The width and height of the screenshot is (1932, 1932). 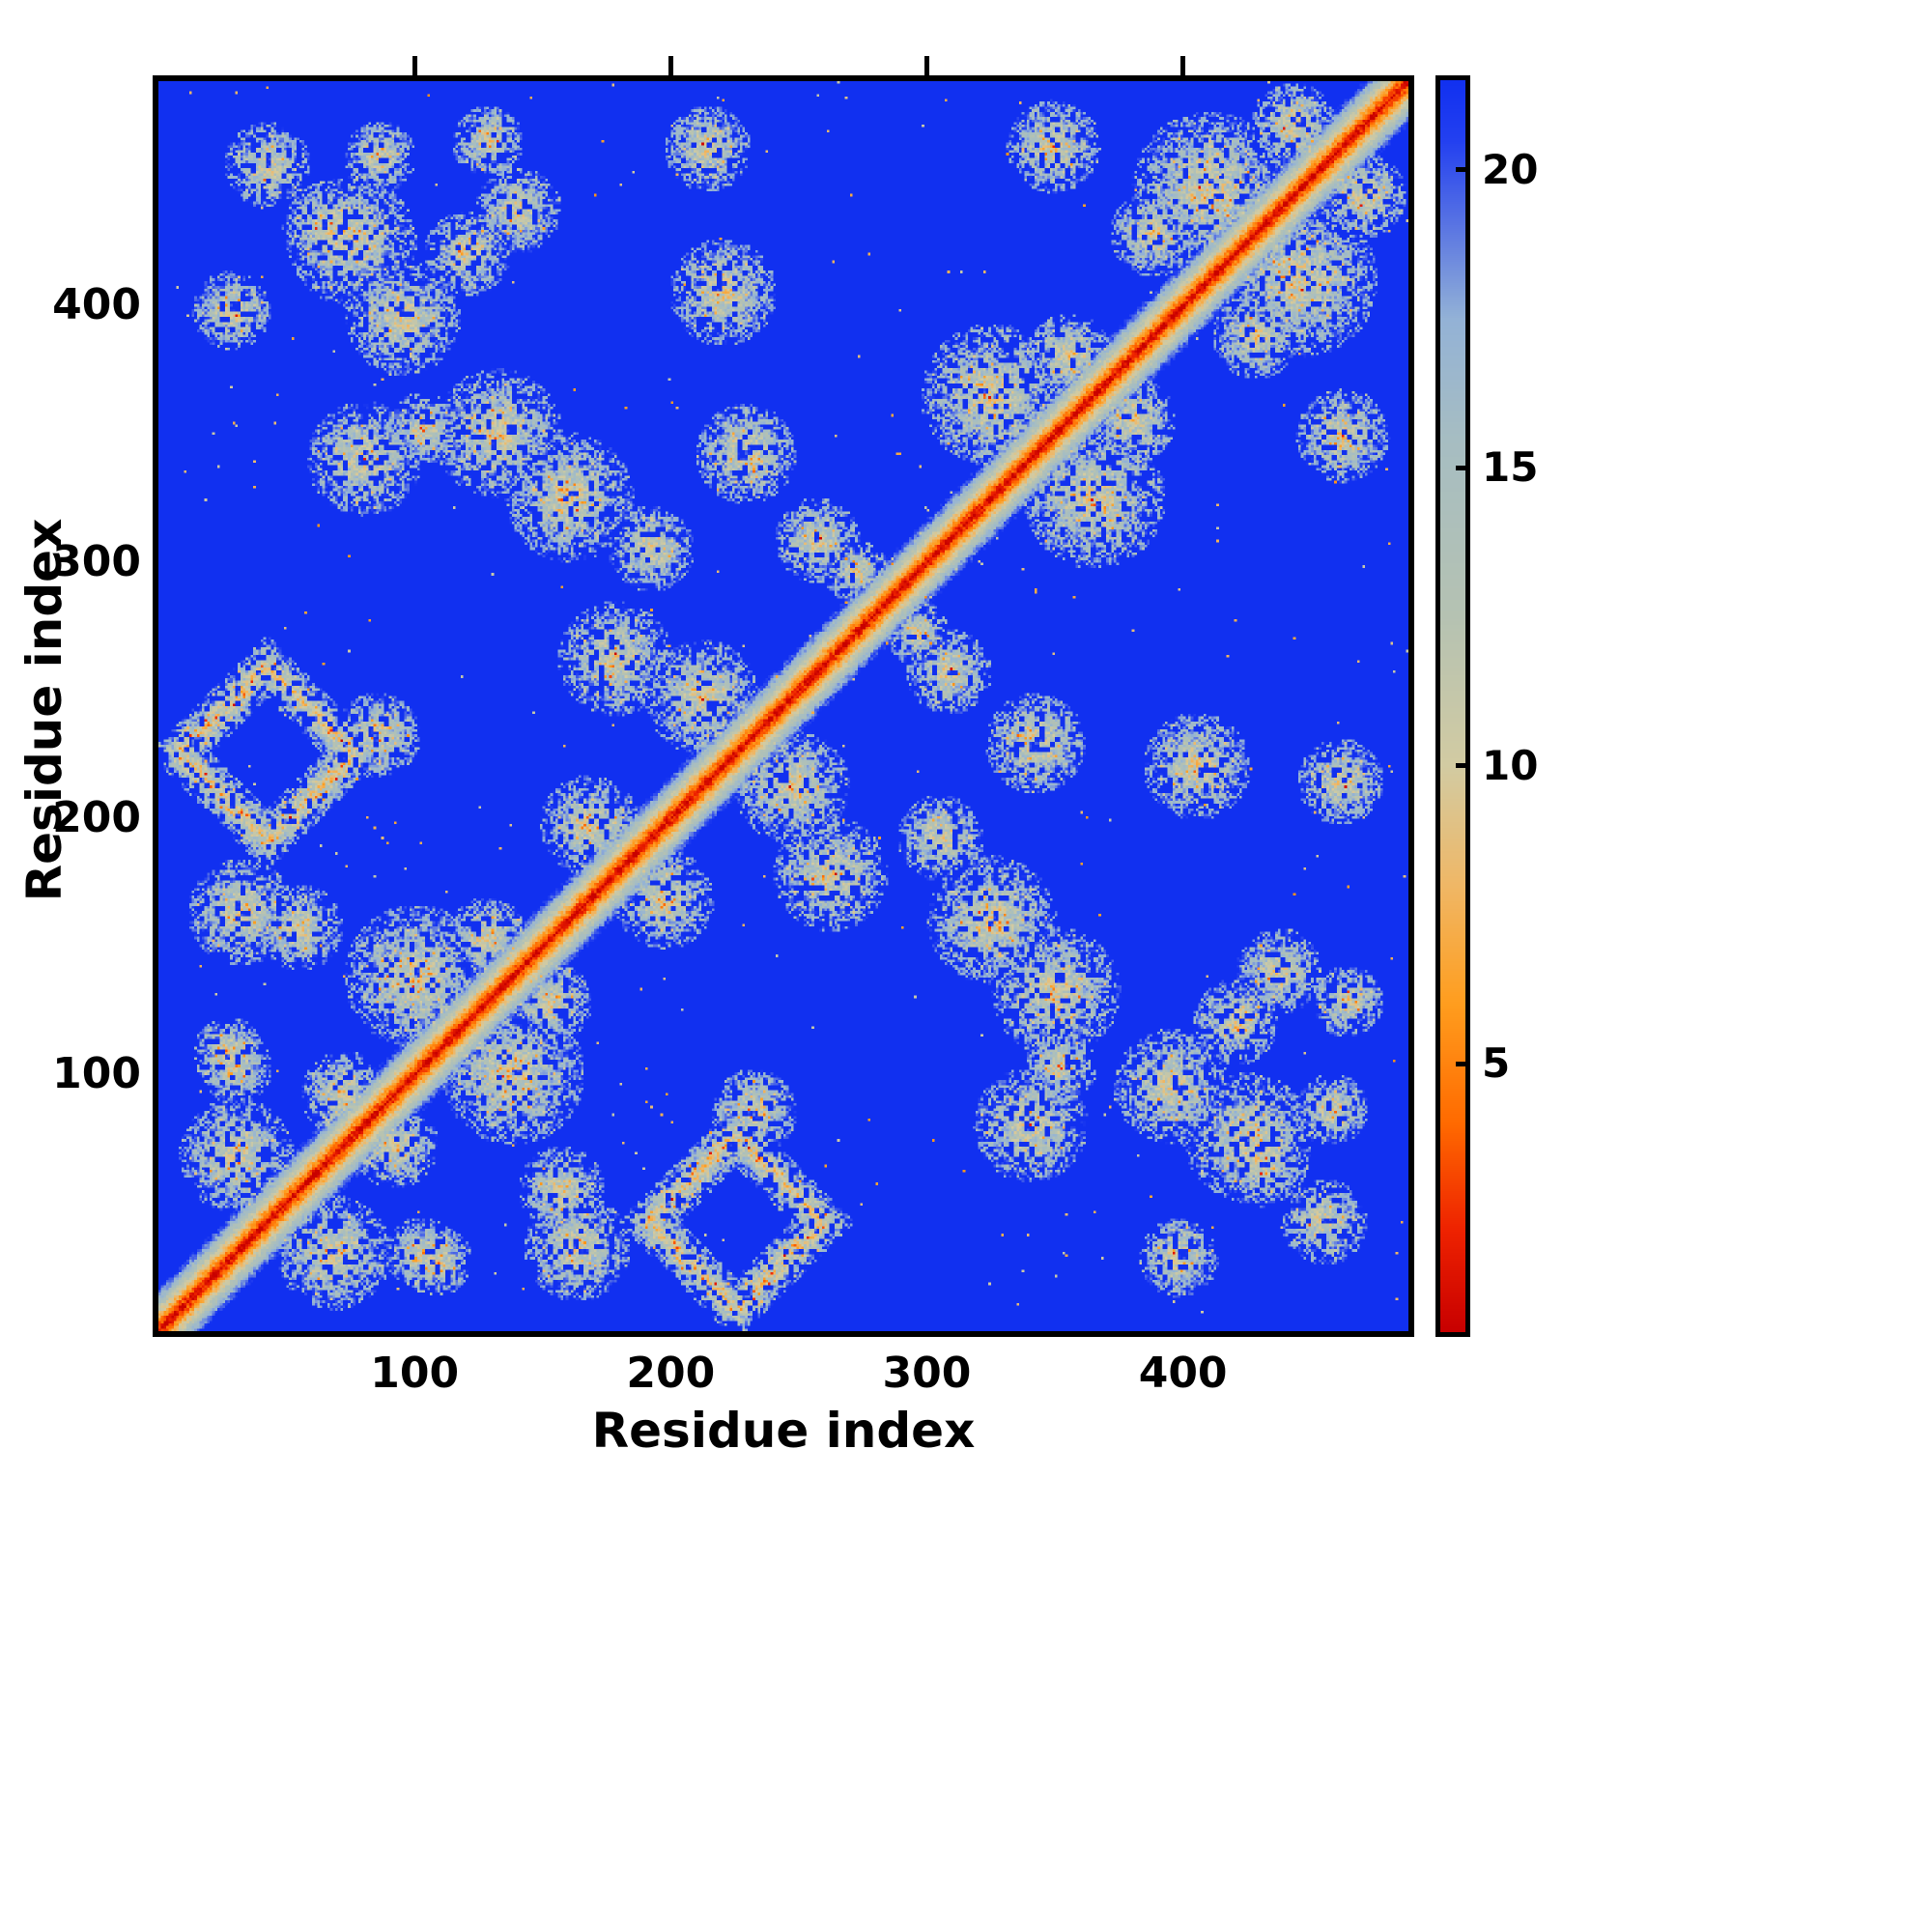 What do you see at coordinates (96, 1073) in the screenshot?
I see `y-tick-label: 100` at bounding box center [96, 1073].